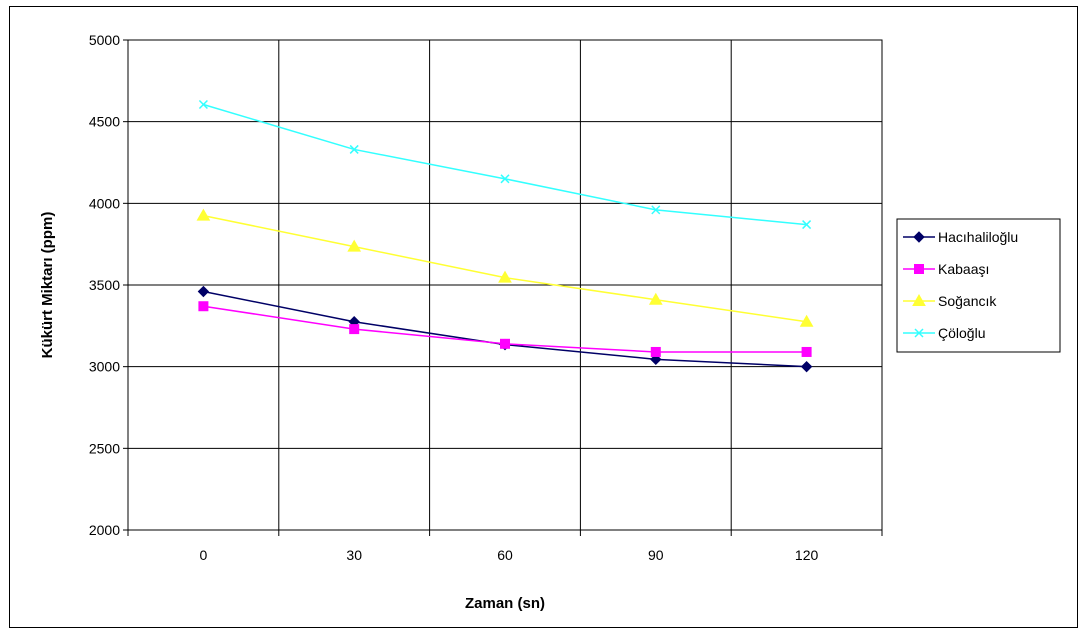  What do you see at coordinates (104, 285) in the screenshot?
I see `y-tick-label: 3500` at bounding box center [104, 285].